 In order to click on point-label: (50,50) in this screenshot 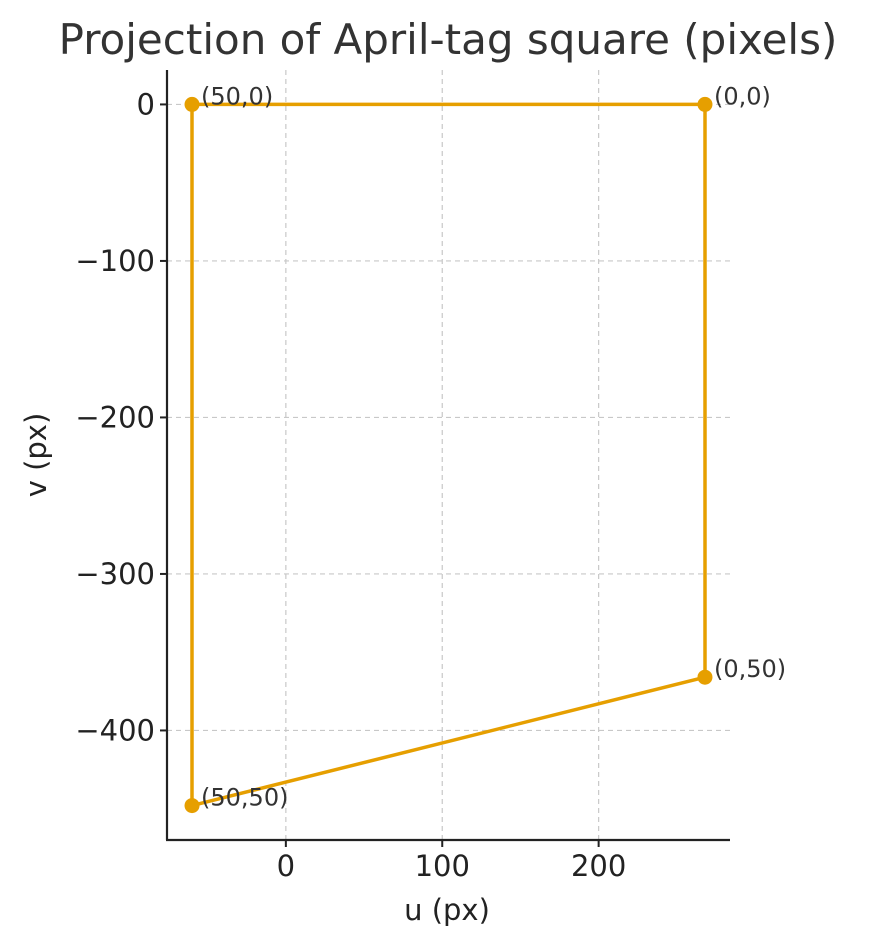, I will do `click(244, 798)`.